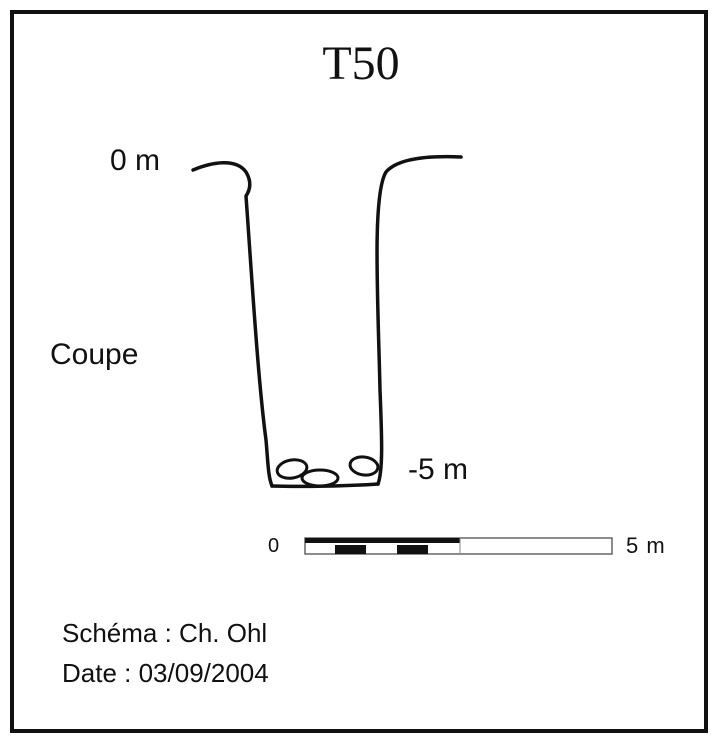 The width and height of the screenshot is (722, 747). I want to click on shaft-left-wall, so click(232, 324).